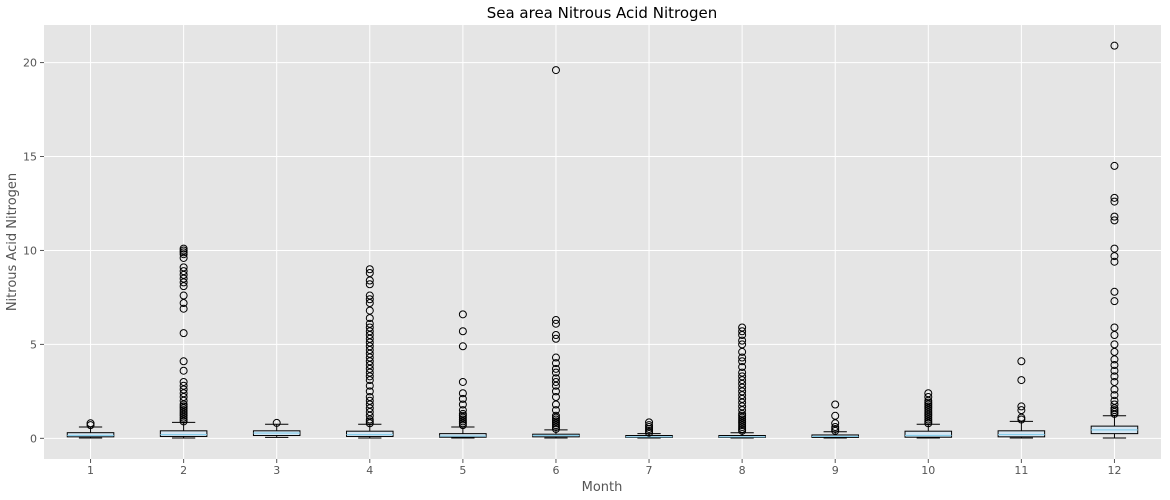  What do you see at coordinates (90, 470) in the screenshot?
I see `x-tick-label: 1` at bounding box center [90, 470].